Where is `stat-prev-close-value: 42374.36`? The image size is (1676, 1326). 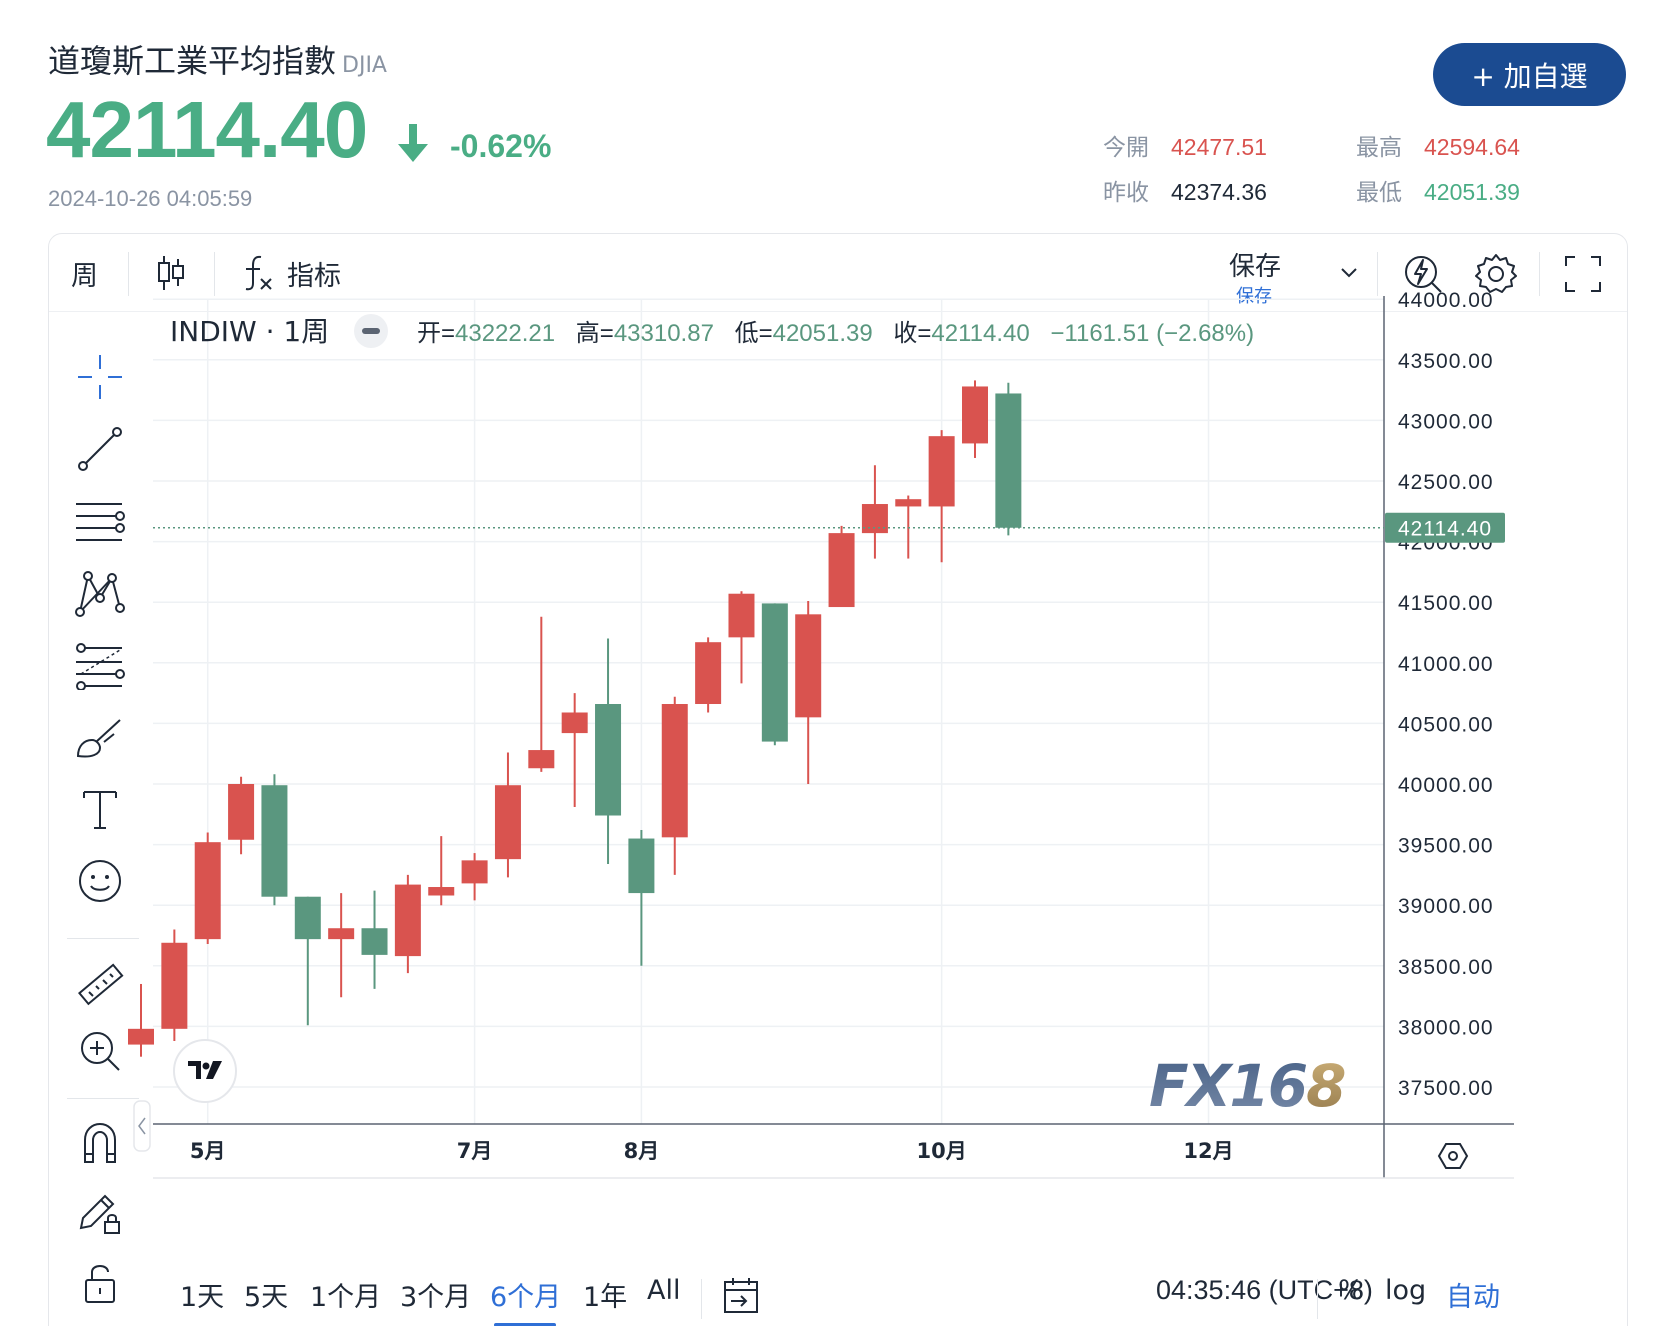
stat-prev-close-value: 42374.36 is located at coordinates (1219, 192).